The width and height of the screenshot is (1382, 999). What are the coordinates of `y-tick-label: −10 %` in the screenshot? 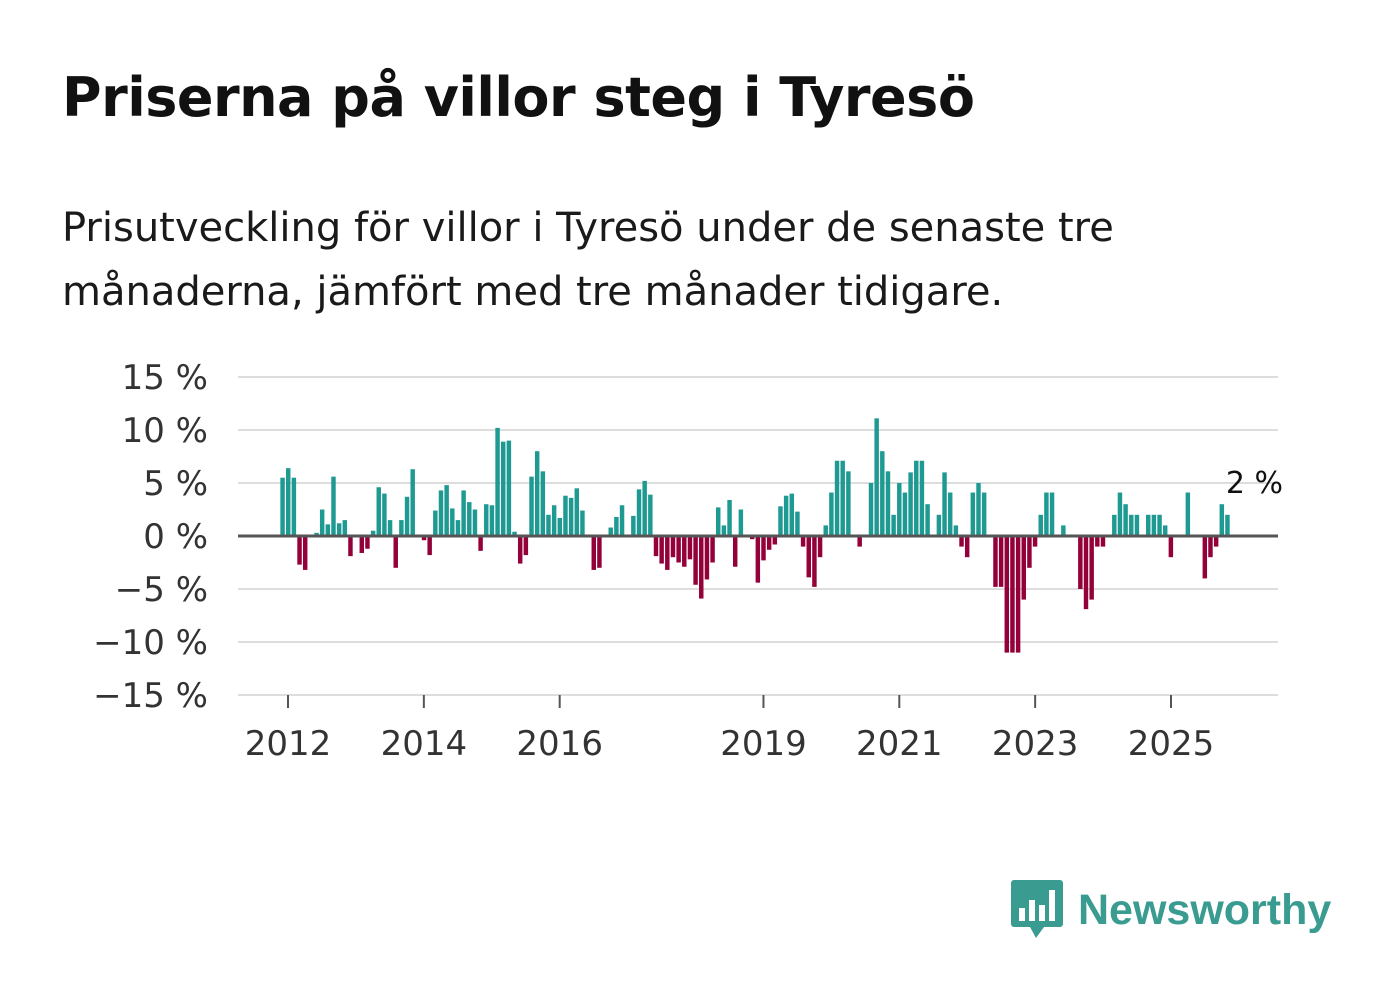 It's located at (150, 643).